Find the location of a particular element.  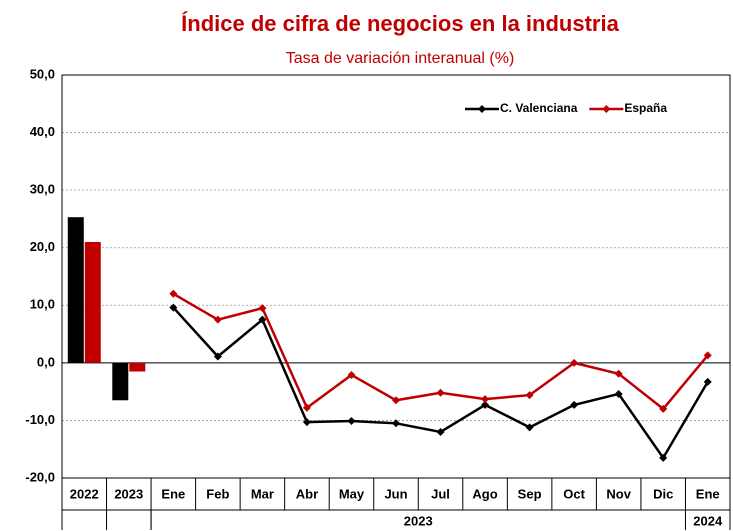

legend-label: España is located at coordinates (645, 108).